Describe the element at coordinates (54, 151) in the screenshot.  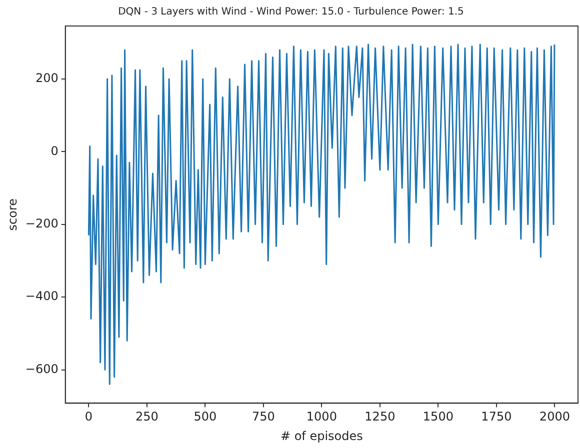
I see `y-tick-label: 0` at that location.